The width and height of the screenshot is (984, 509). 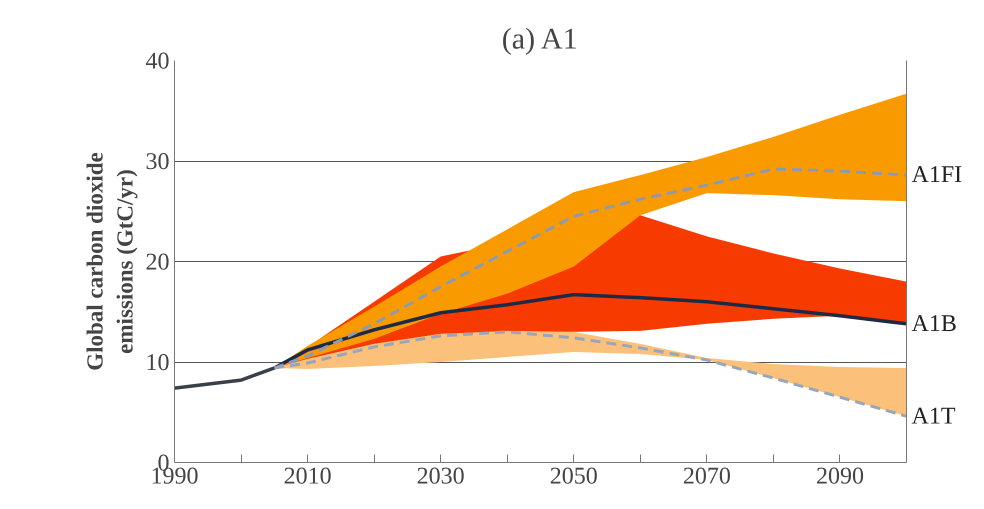 What do you see at coordinates (540, 39) in the screenshot?
I see `chart-title: (a) A1` at bounding box center [540, 39].